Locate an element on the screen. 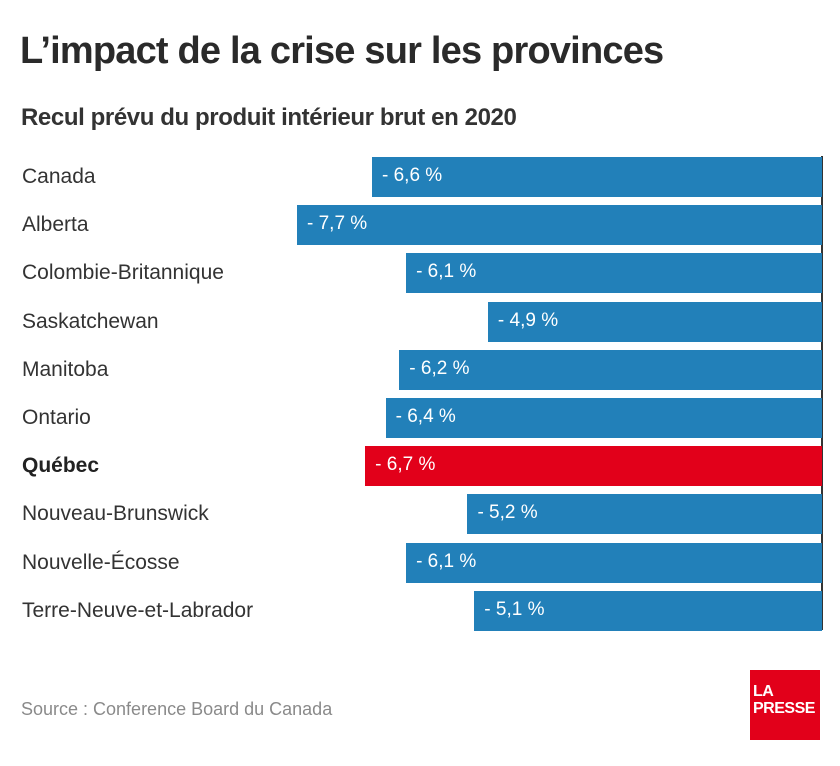 Image resolution: width=840 pixels, height=766 pixels. la-presse-logo: LA PRESSE is located at coordinates (785, 705).